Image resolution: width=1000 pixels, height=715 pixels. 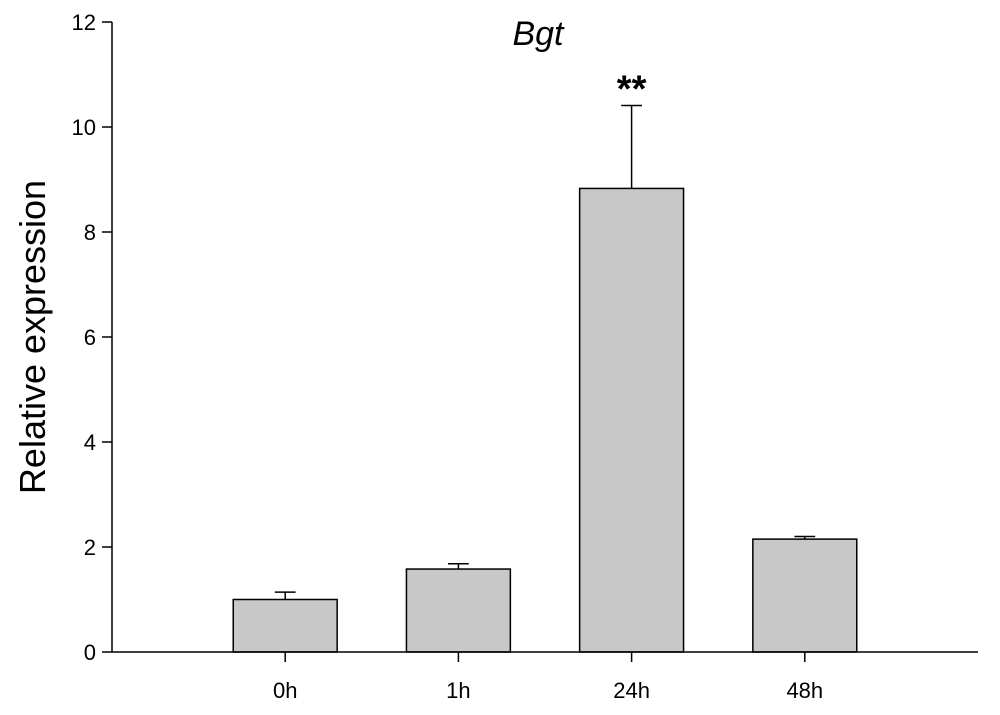 What do you see at coordinates (458, 690) in the screenshot?
I see `x-tick-label: 1h` at bounding box center [458, 690].